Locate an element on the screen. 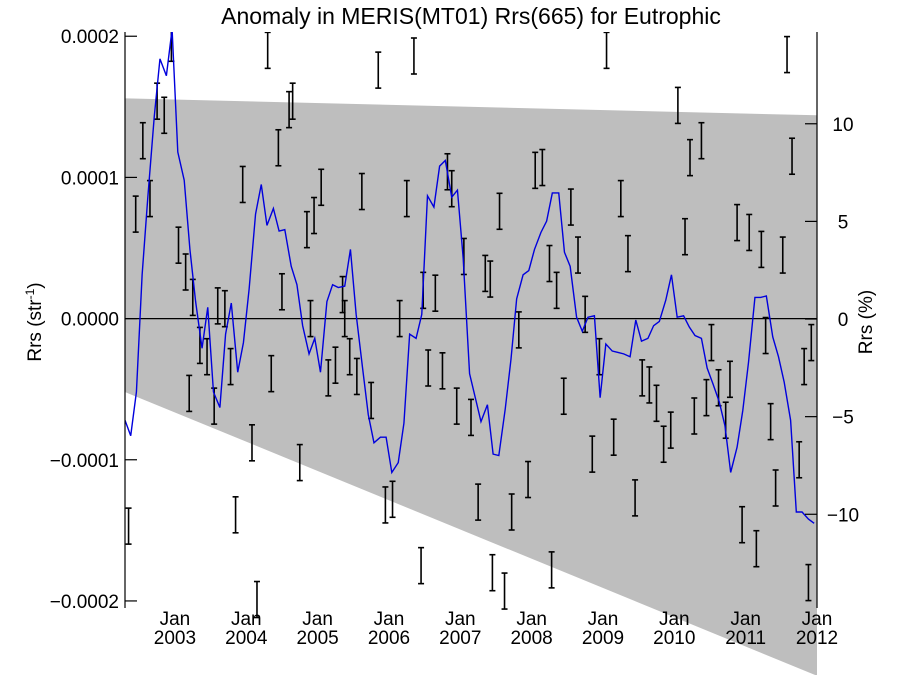  left-tick-label: 0.0002 is located at coordinates (90, 37).